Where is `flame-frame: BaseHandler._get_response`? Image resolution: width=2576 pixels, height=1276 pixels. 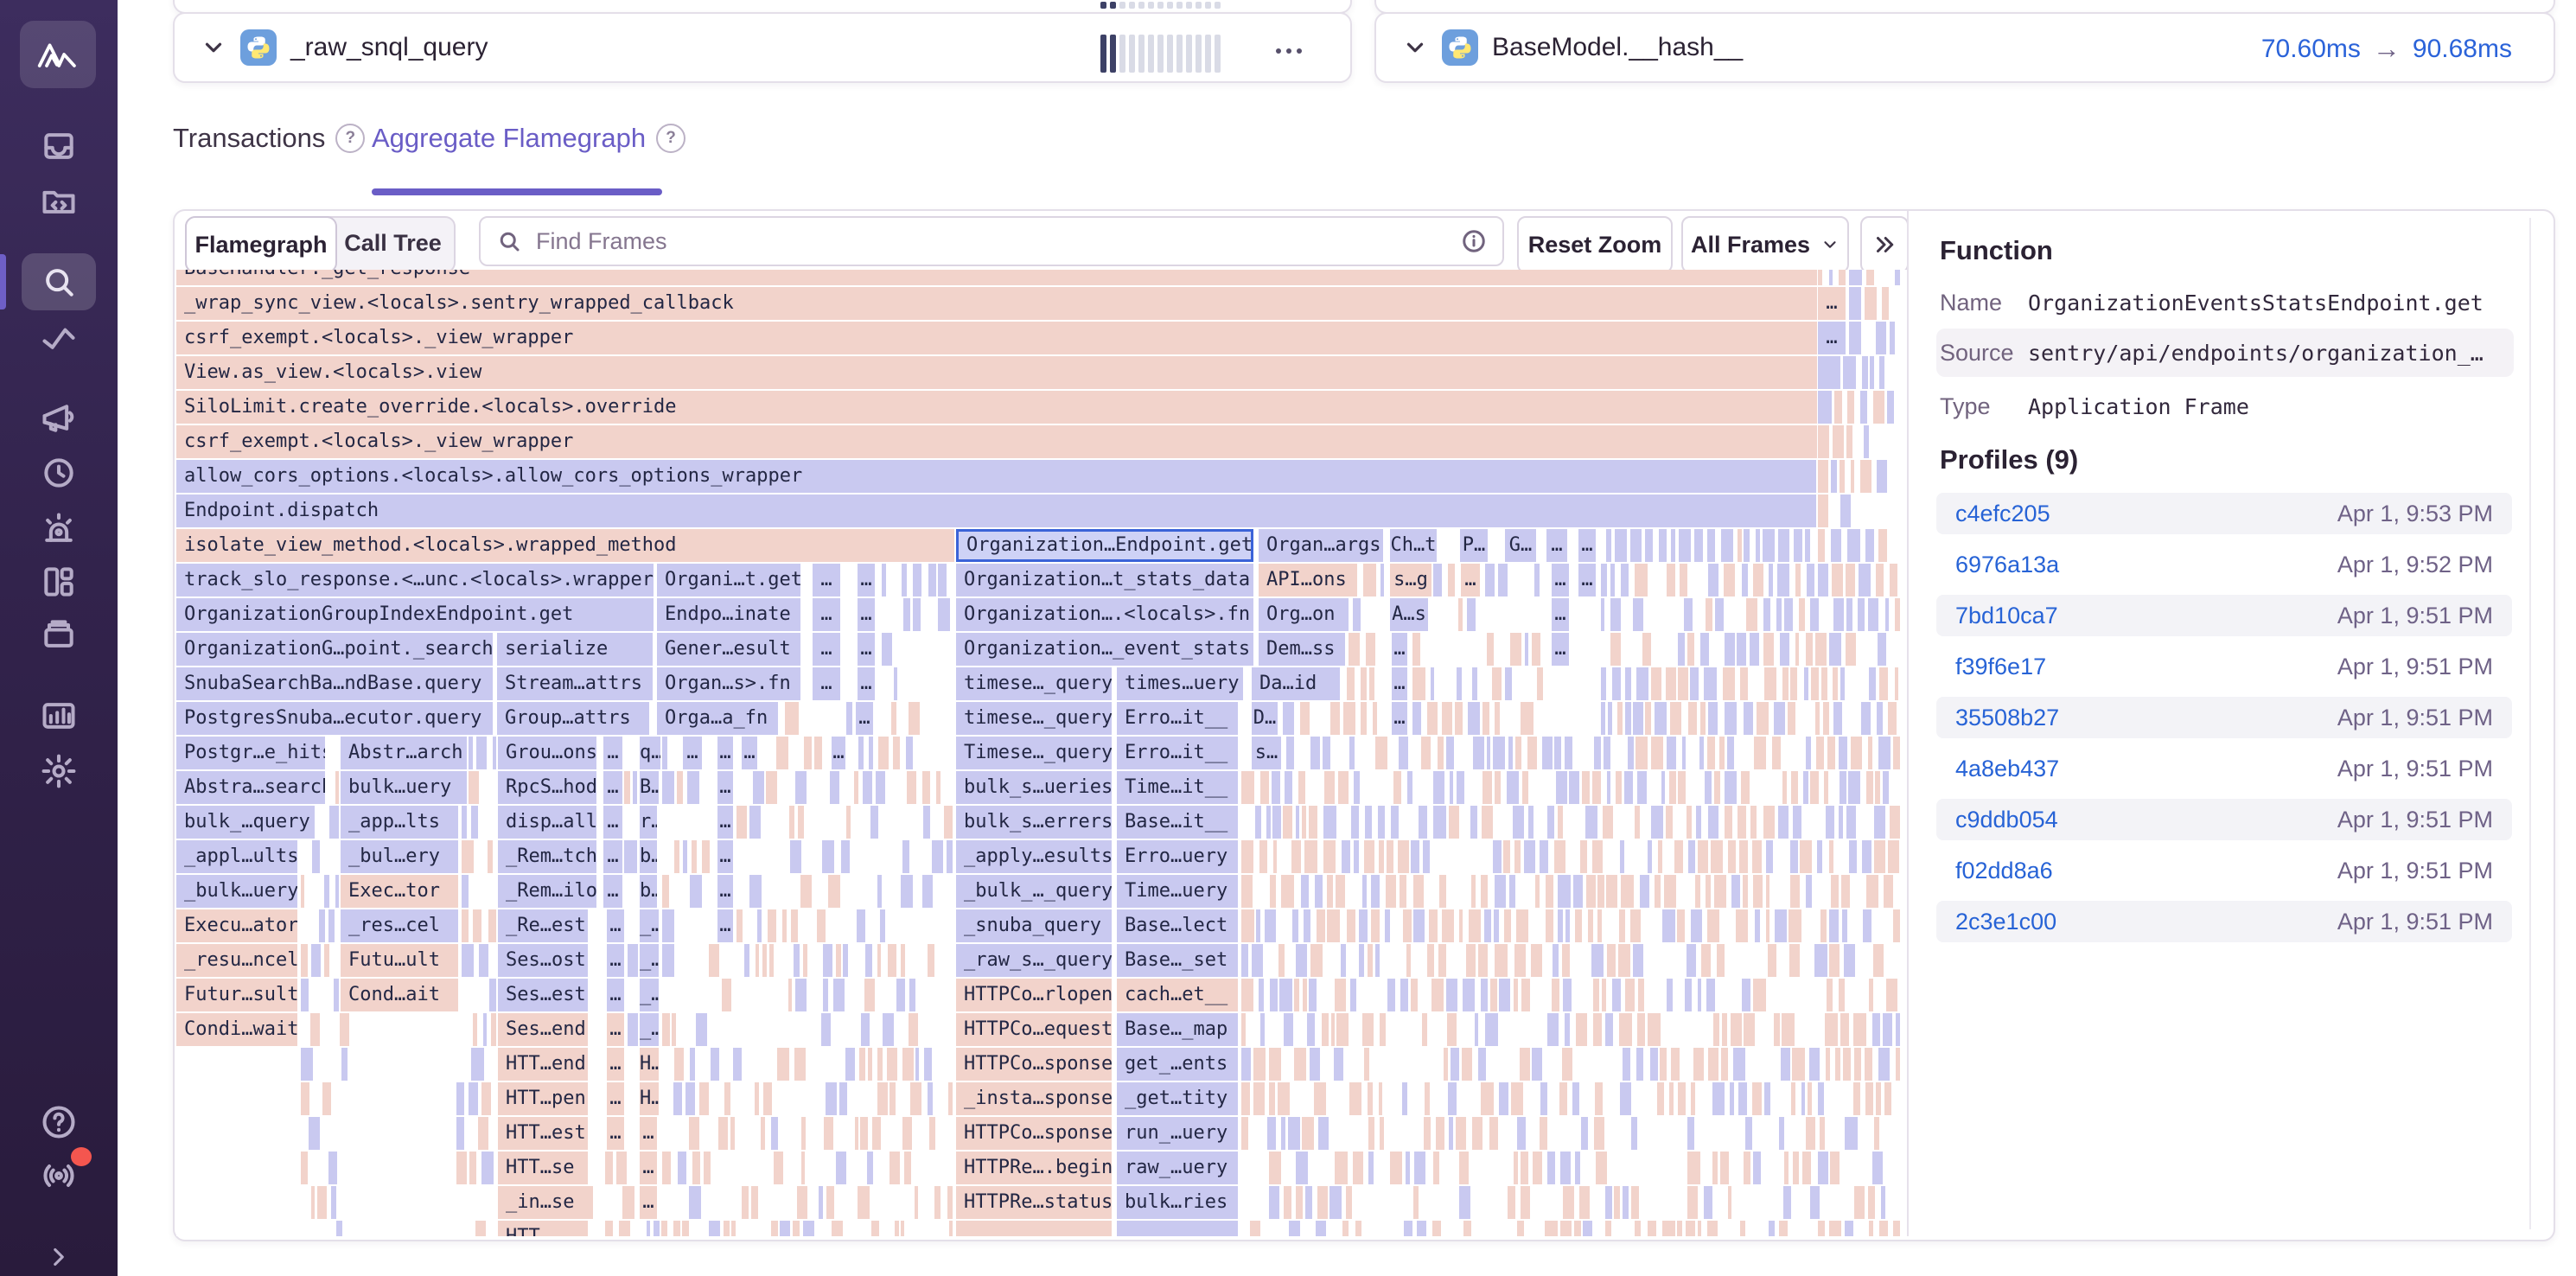 flame-frame: BaseHandler._get_response is located at coordinates (996, 277).